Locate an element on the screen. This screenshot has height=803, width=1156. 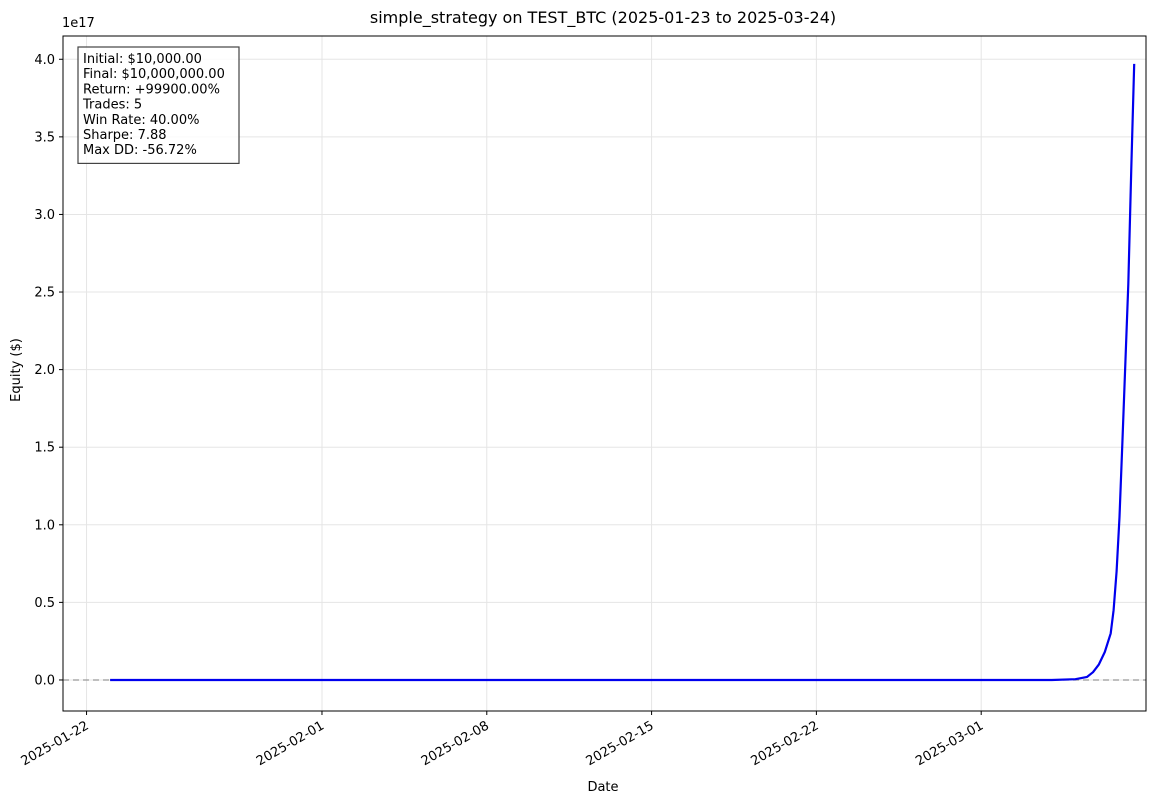
y-tick-label: 3.0 is located at coordinates (44, 215).